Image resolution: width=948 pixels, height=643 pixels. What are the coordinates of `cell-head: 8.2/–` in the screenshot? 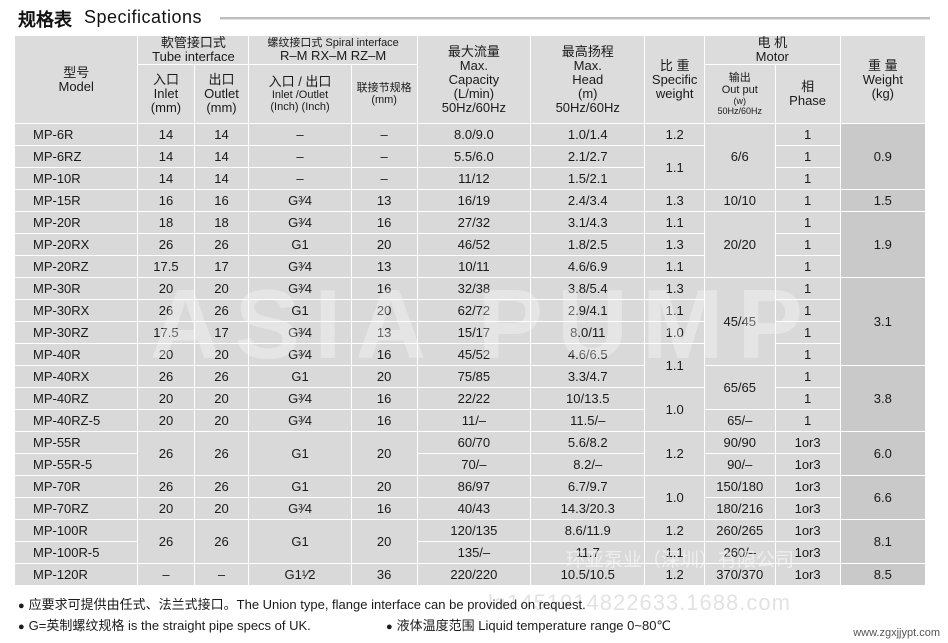 It's located at (588, 464).